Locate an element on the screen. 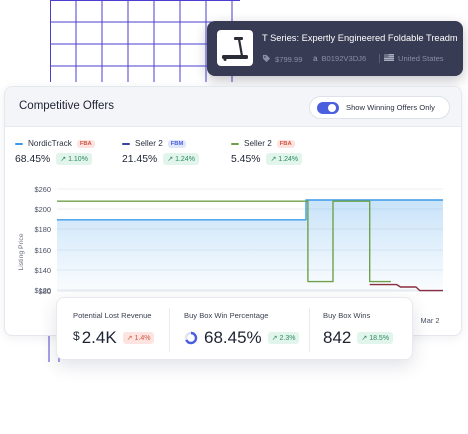  change-badge: ↗ 18.5% is located at coordinates (375, 338).